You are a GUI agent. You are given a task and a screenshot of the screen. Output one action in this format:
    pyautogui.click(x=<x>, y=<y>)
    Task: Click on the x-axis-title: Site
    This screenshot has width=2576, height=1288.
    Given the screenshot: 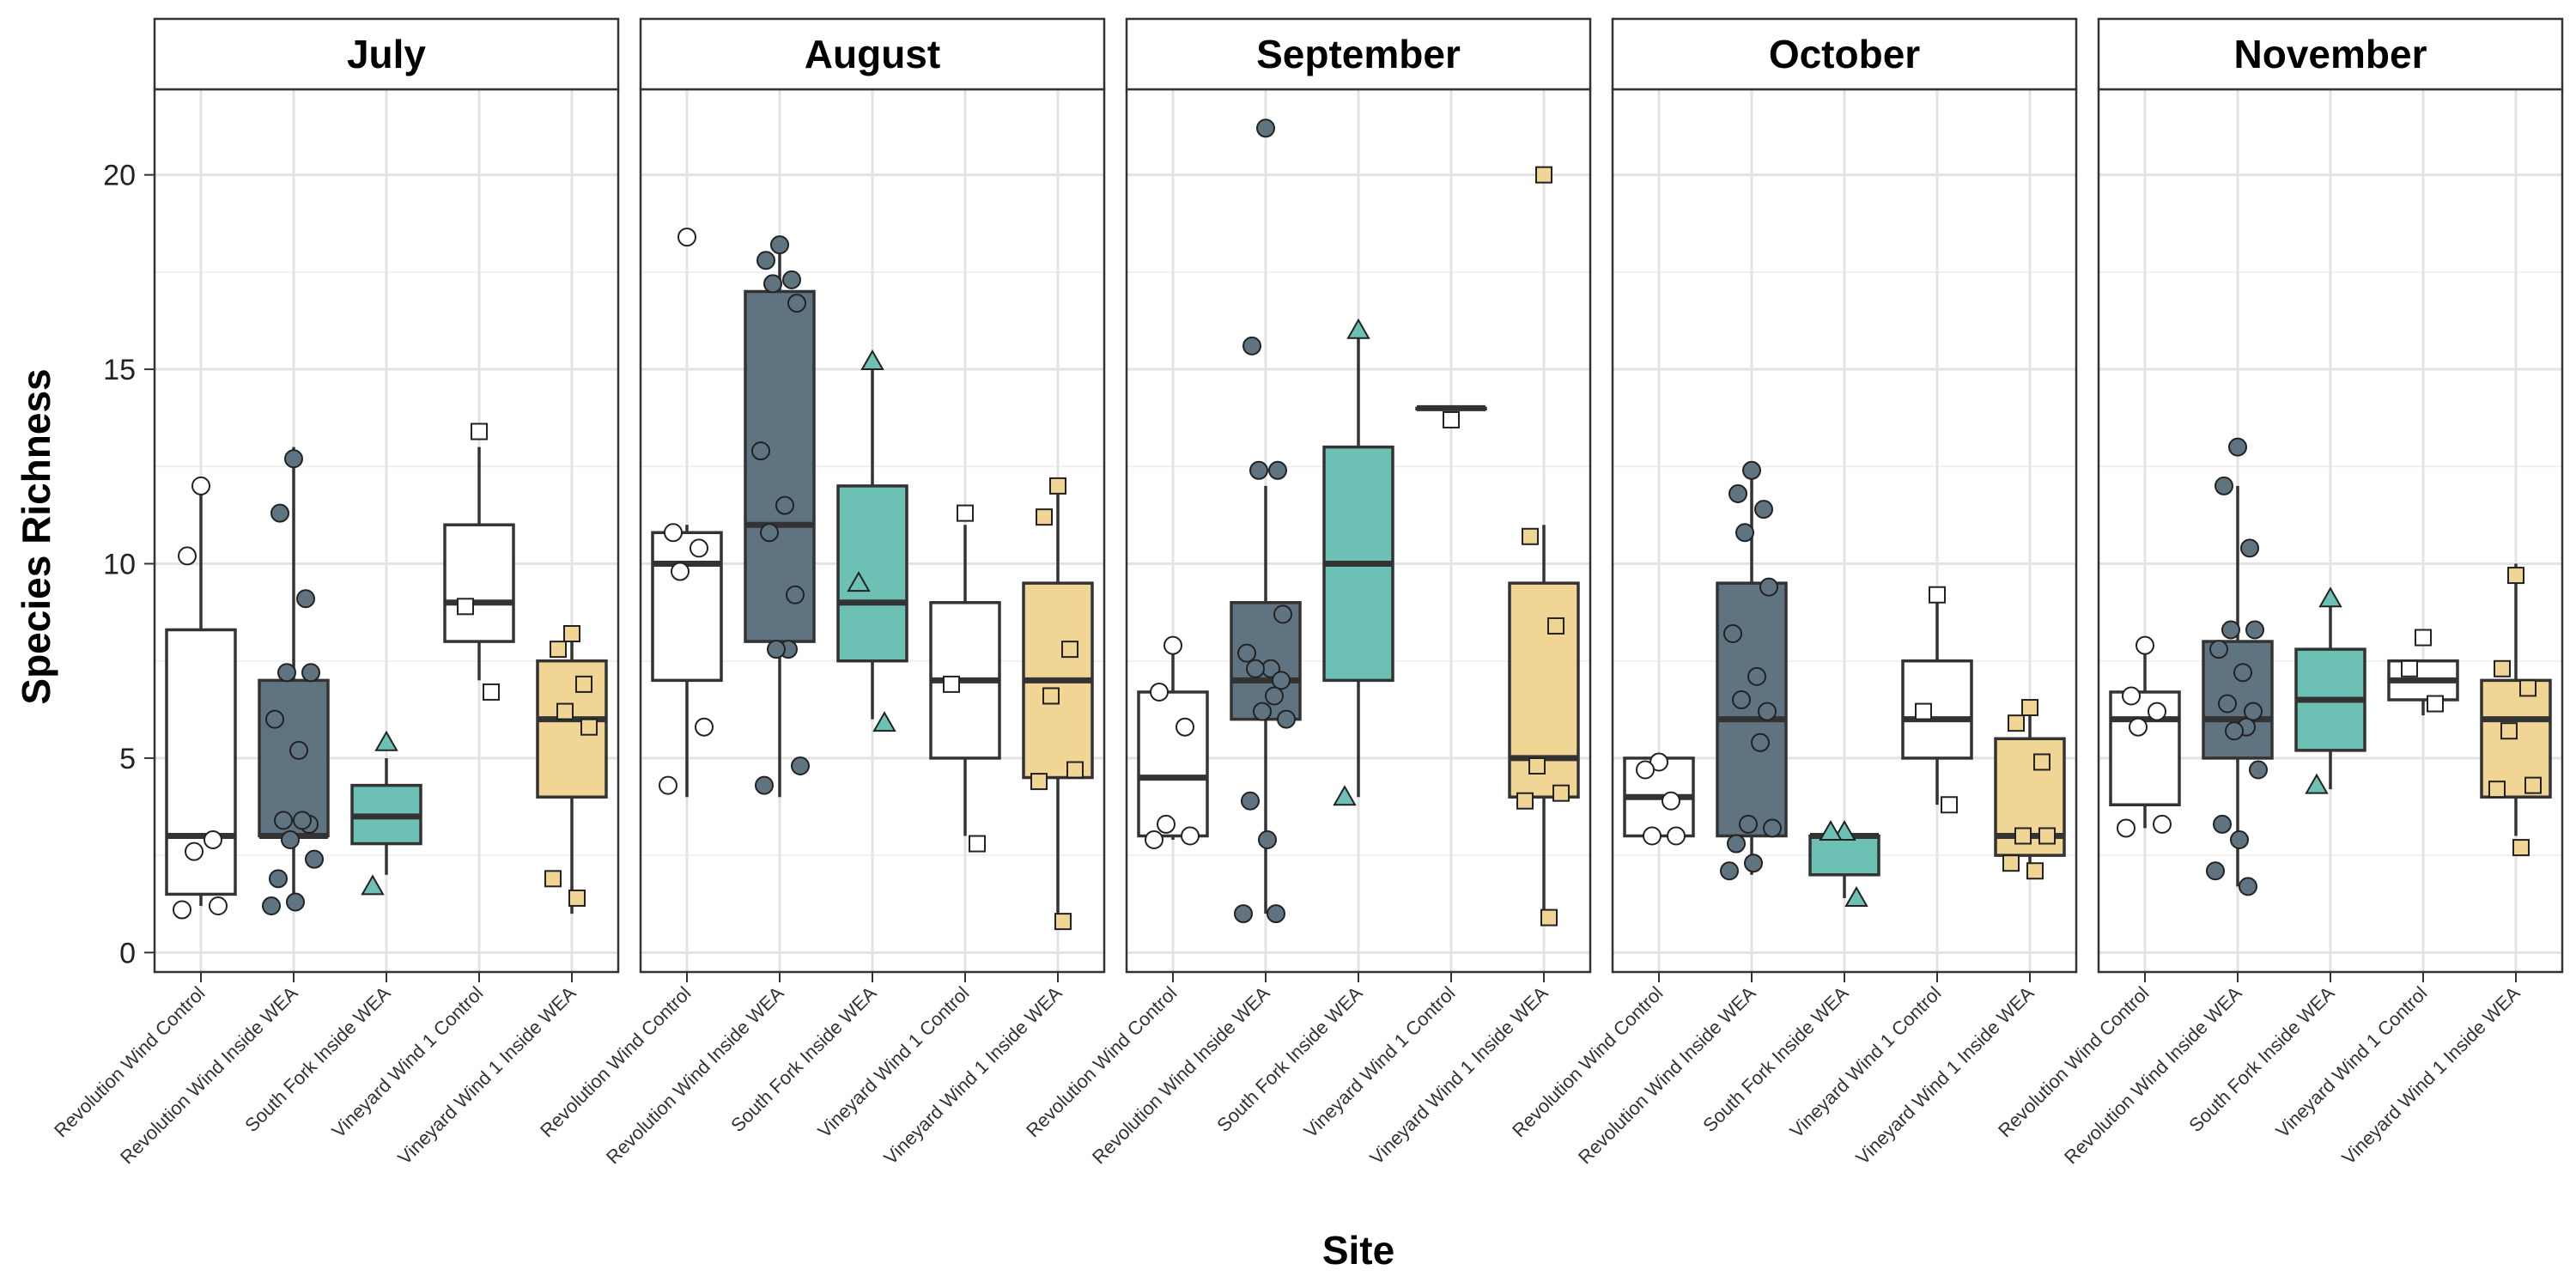 What is the action you would take?
    pyautogui.click(x=1358, y=1250)
    